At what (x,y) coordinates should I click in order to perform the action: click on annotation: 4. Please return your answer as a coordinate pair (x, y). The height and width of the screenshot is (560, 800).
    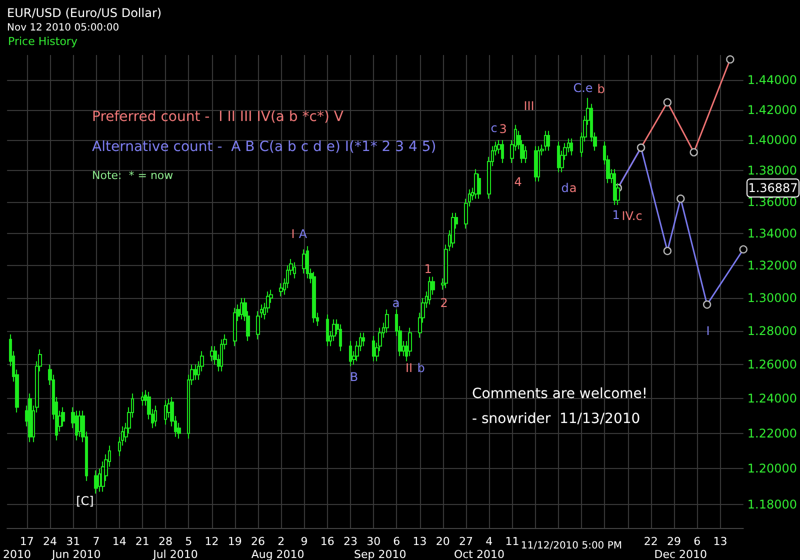
    Looking at the image, I should click on (518, 182).